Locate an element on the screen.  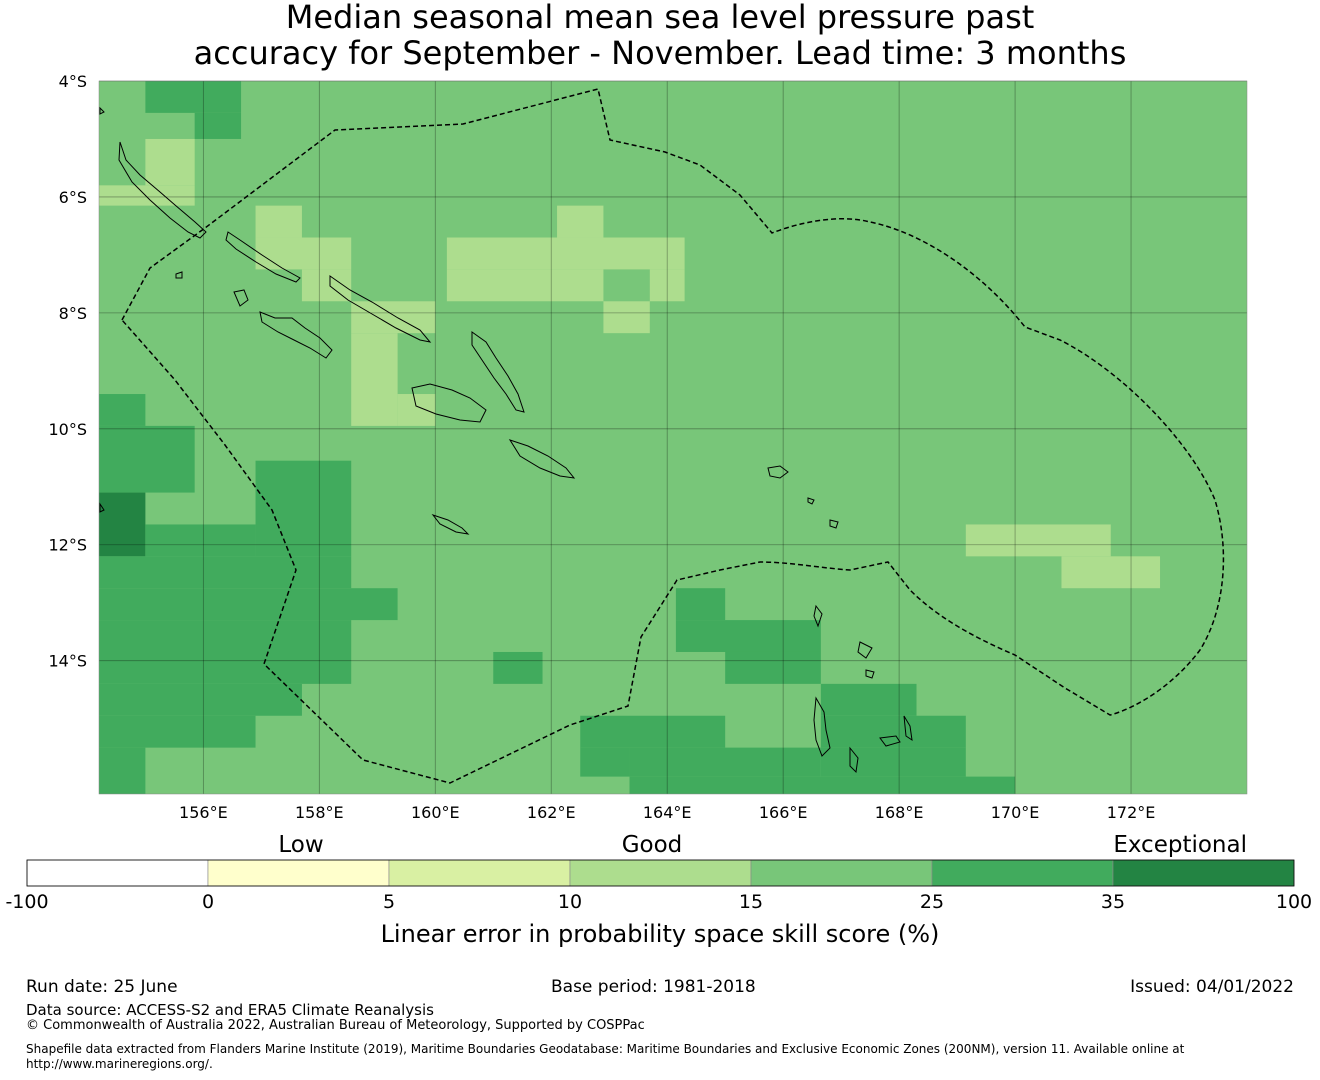
shortland-islands is located at coordinates (179, 275).